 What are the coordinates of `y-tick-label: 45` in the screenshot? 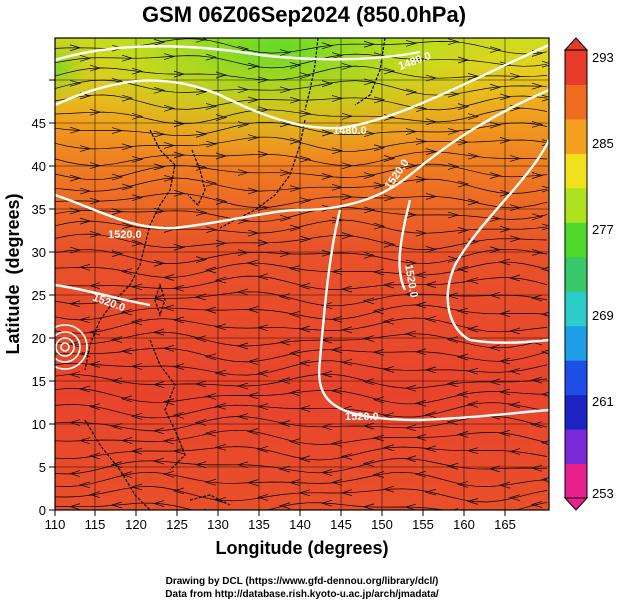 It's located at (39, 123).